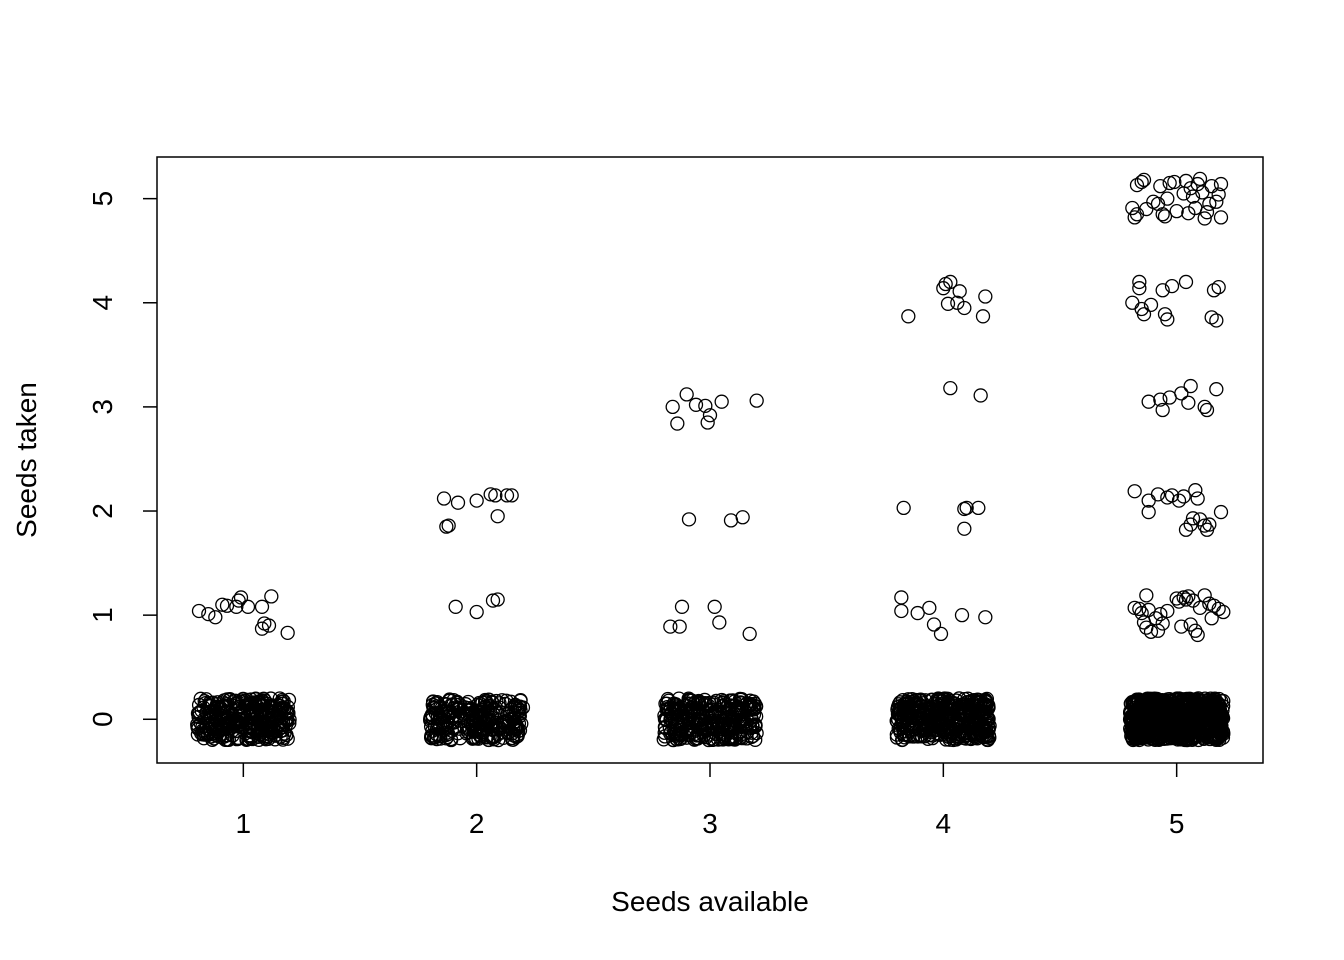 The height and width of the screenshot is (960, 1344). Describe the element at coordinates (102, 719) in the screenshot. I see `y-tick-label: 0` at that location.